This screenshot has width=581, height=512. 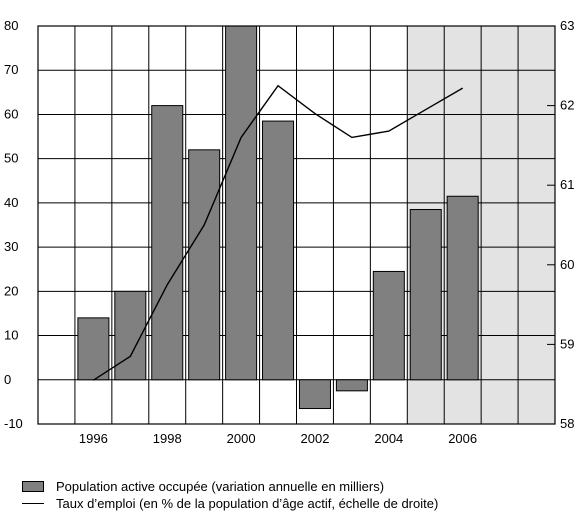 I want to click on y-tick-label-40: 40, so click(x=11, y=202).